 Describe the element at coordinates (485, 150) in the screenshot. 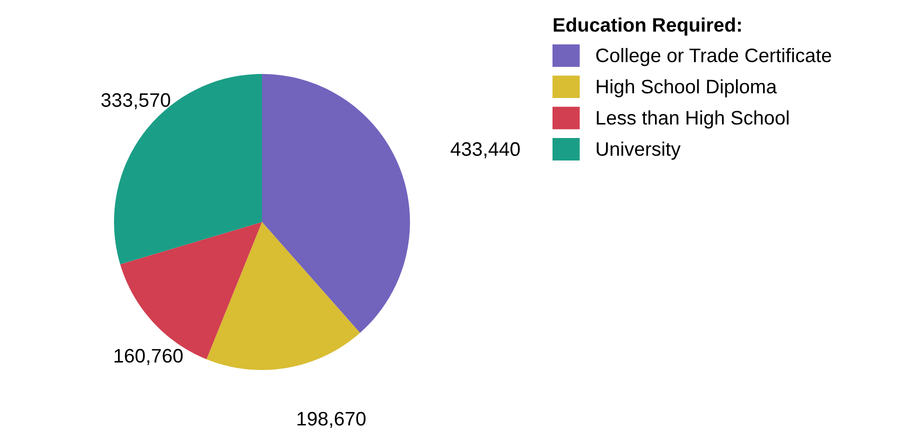

I see `data-label: 433,440` at that location.